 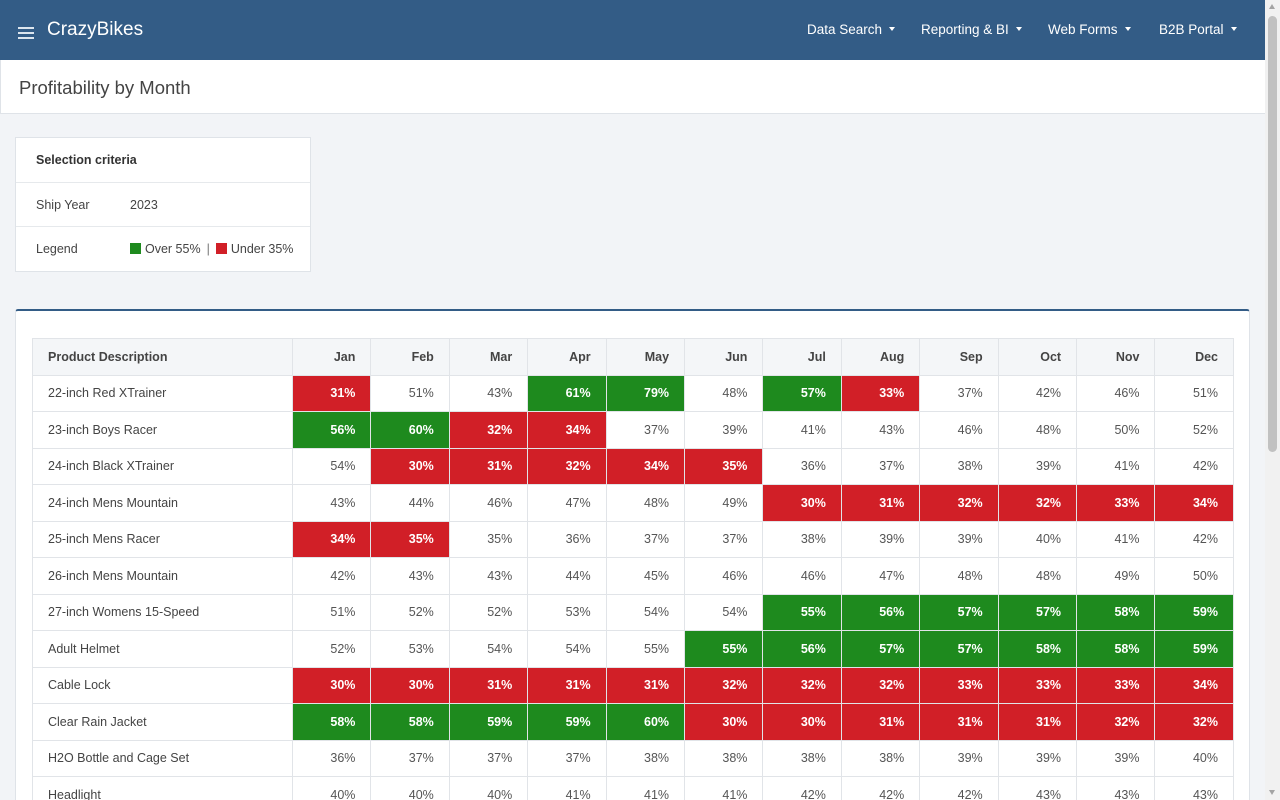 I want to click on month-value-cell: 58%, so click(x=1037, y=649).